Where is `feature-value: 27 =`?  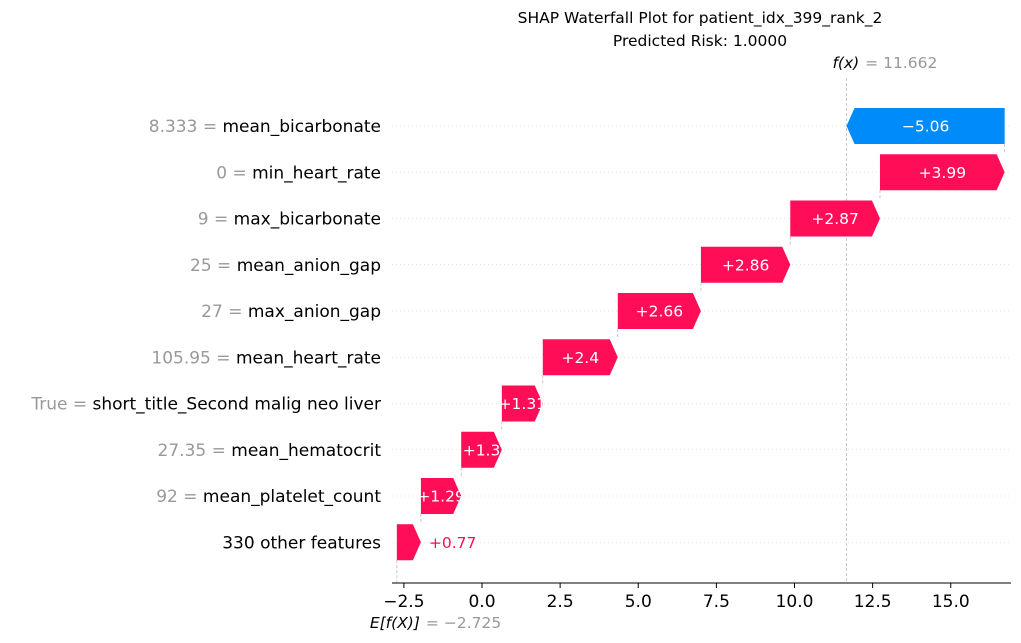 feature-value: 27 = is located at coordinates (224, 312).